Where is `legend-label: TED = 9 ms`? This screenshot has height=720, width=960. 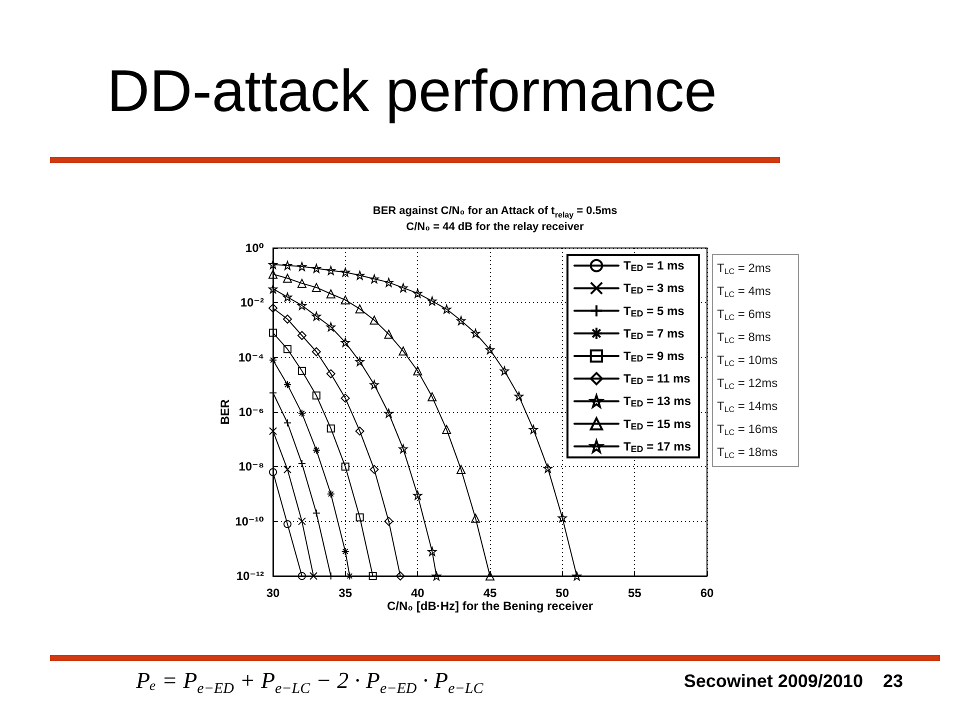
legend-label: TED = 9 ms is located at coordinates (654, 356).